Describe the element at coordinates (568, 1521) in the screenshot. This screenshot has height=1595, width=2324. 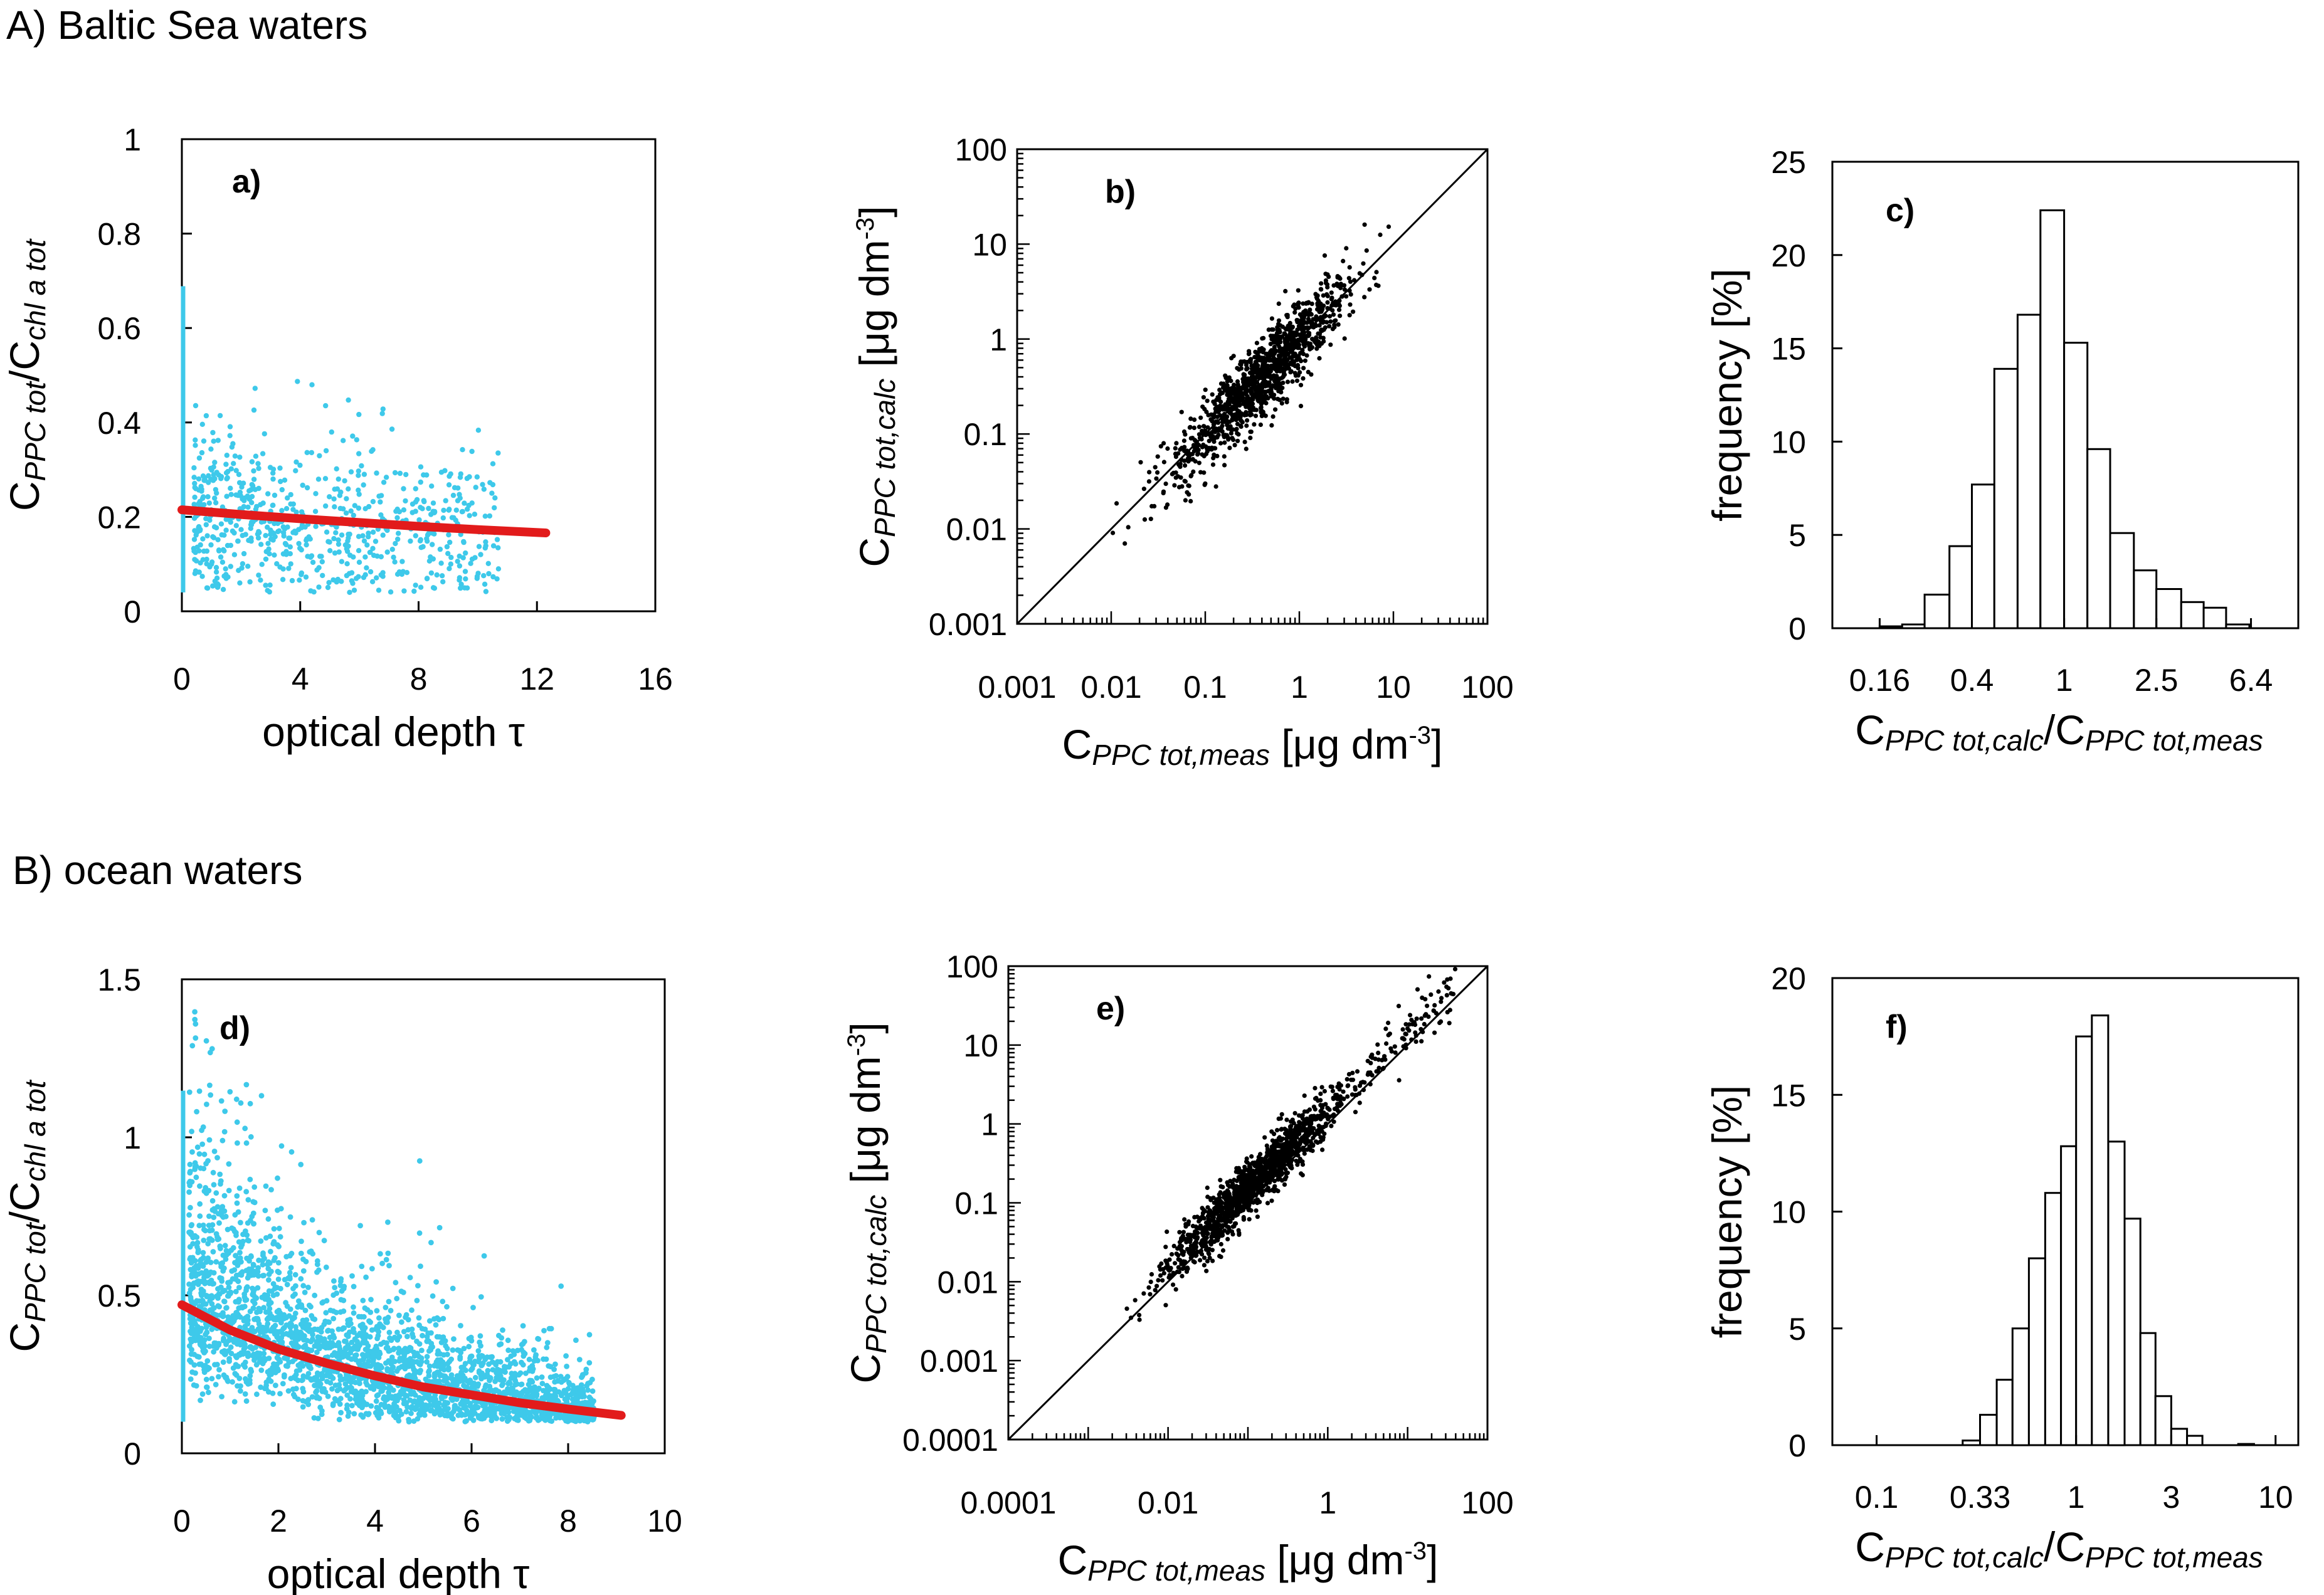
I see `x-tick-label: 8` at that location.